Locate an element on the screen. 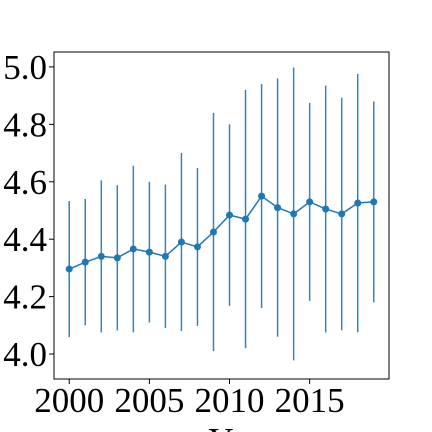  y-tick-label: 5.0 is located at coordinates (25, 67).